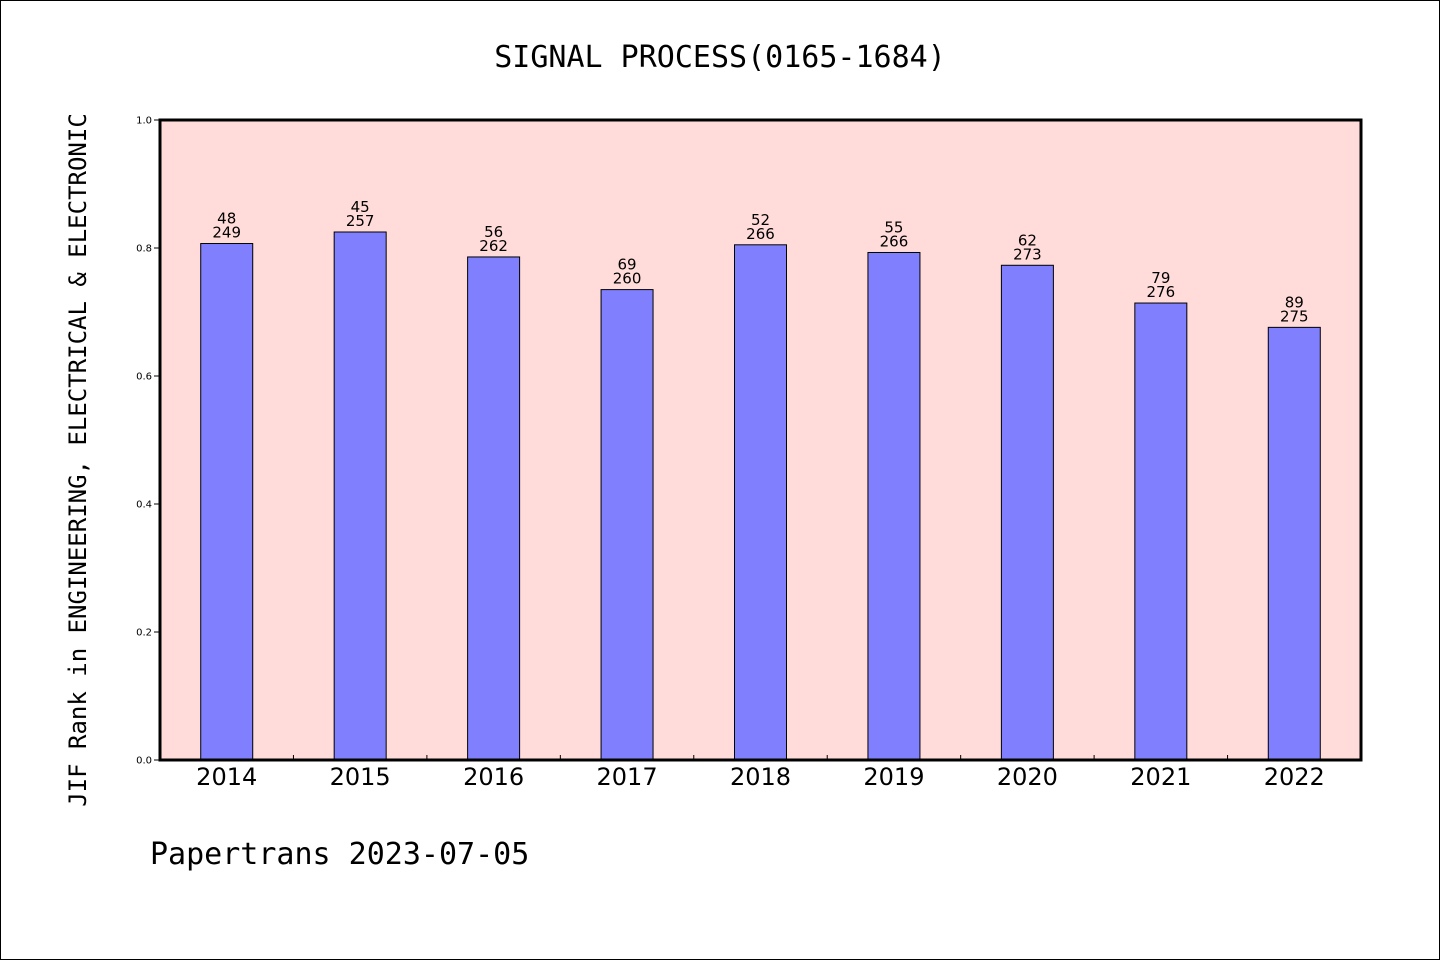  Describe the element at coordinates (1027, 240) in the screenshot. I see `rank-label: 62` at that location.